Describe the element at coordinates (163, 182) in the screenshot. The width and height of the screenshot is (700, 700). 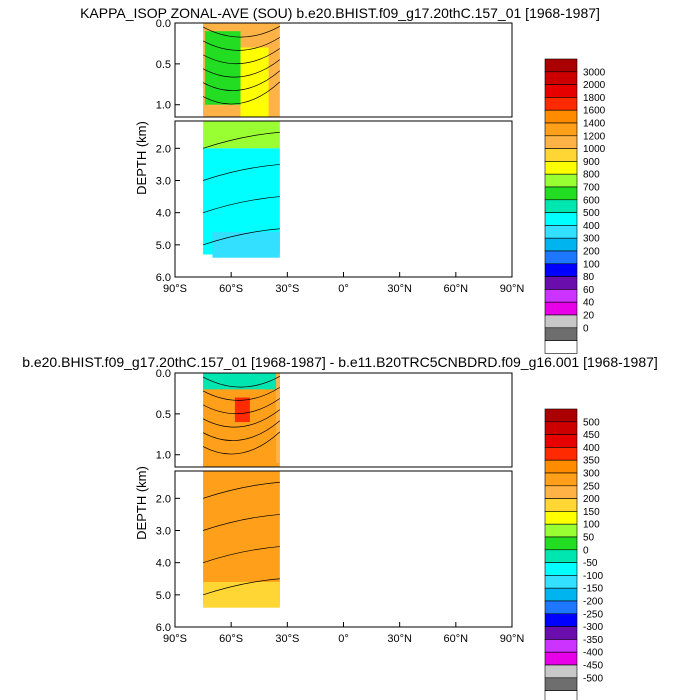
I see `y-tick-label: 3.0` at that location.